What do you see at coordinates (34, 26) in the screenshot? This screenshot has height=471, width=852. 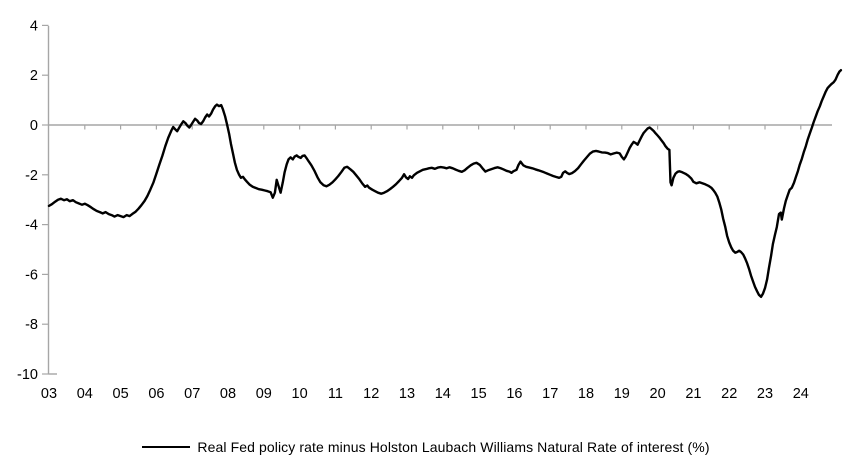 I see `y-axis-label: 4` at bounding box center [34, 26].